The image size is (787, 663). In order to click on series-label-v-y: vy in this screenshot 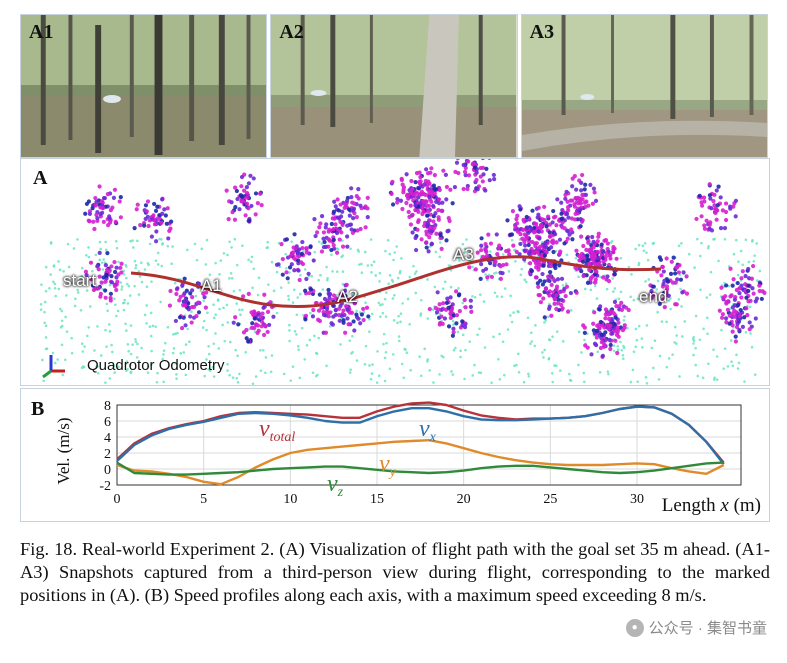, I will do `click(388, 465)`.